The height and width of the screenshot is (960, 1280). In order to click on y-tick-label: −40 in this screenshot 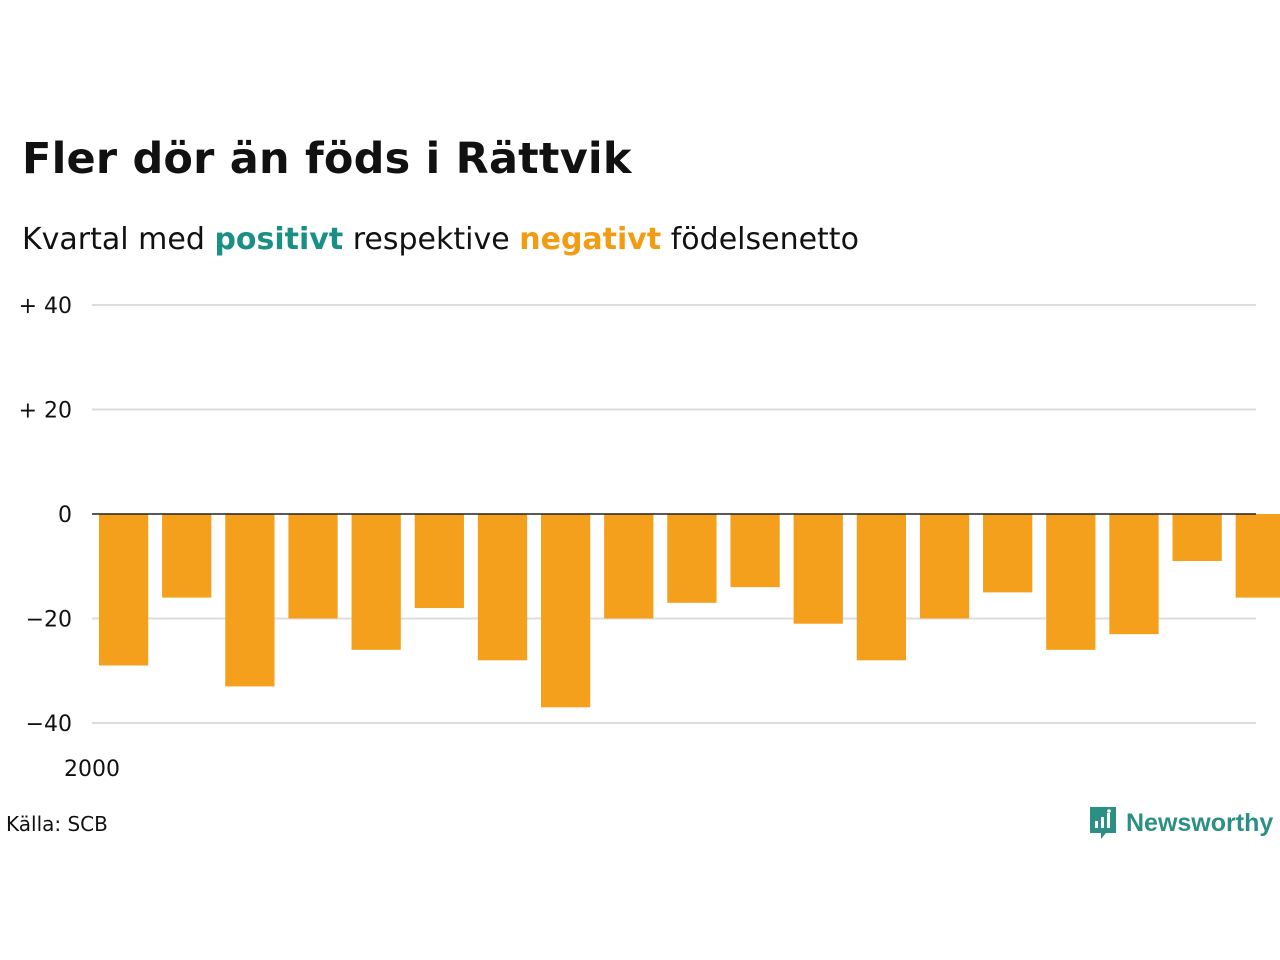, I will do `click(49, 724)`.